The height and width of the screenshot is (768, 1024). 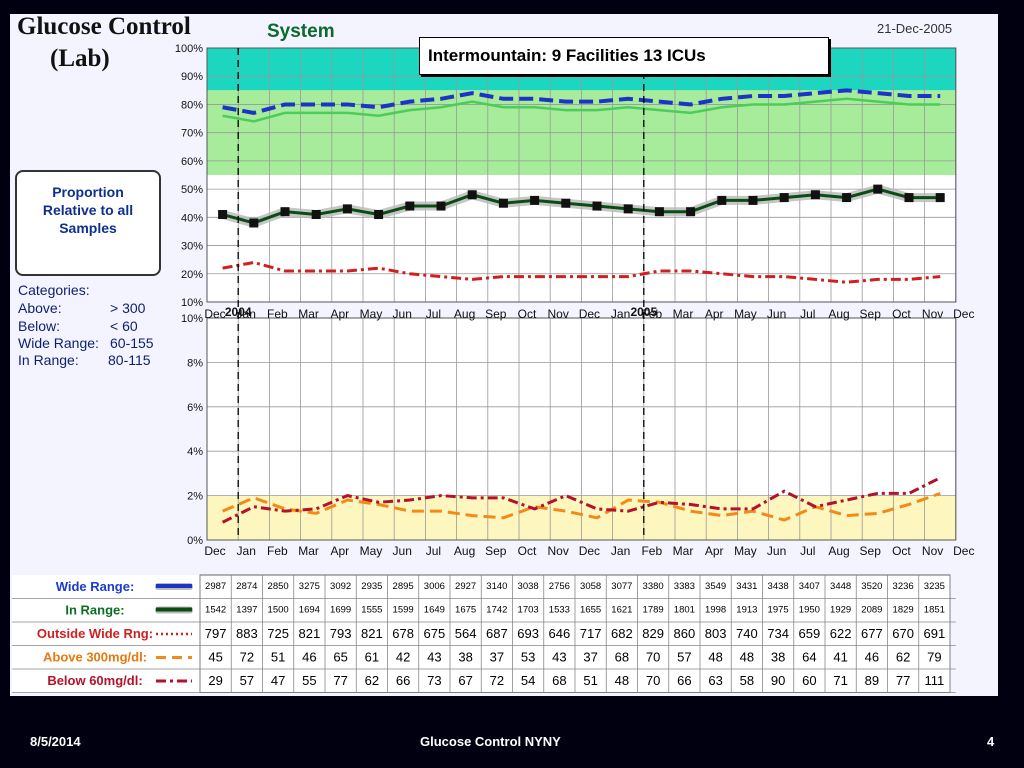 I want to click on table-cell: 1621, so click(x=621, y=610).